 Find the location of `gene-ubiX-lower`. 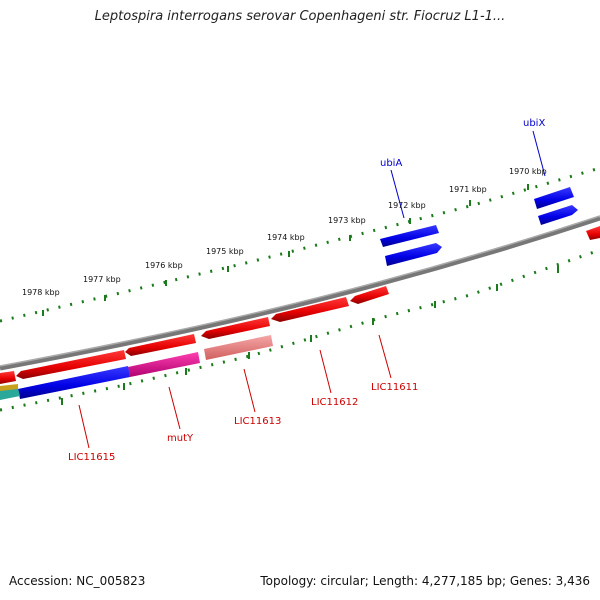

gene-ubiX-lower is located at coordinates (558, 215).